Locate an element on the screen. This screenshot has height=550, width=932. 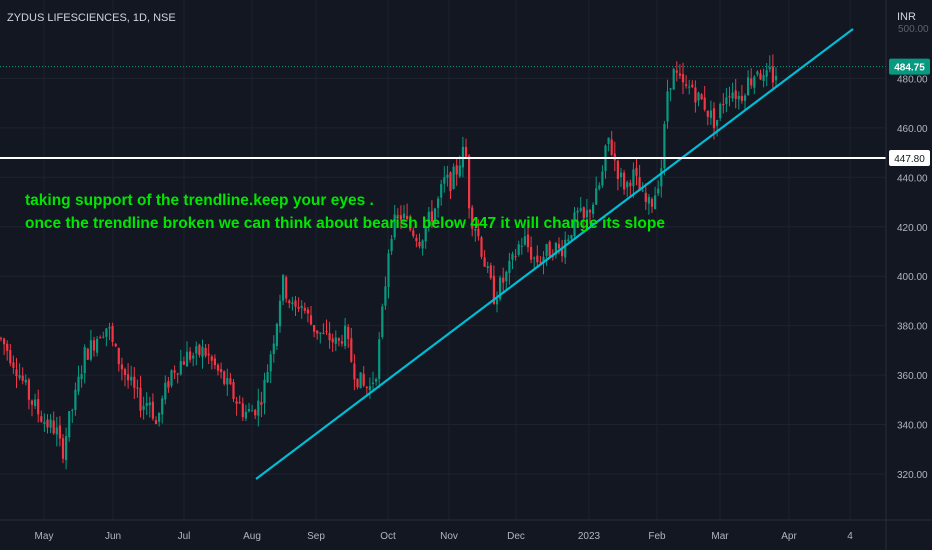
x-tick-label: Jul is located at coordinates (184, 536).